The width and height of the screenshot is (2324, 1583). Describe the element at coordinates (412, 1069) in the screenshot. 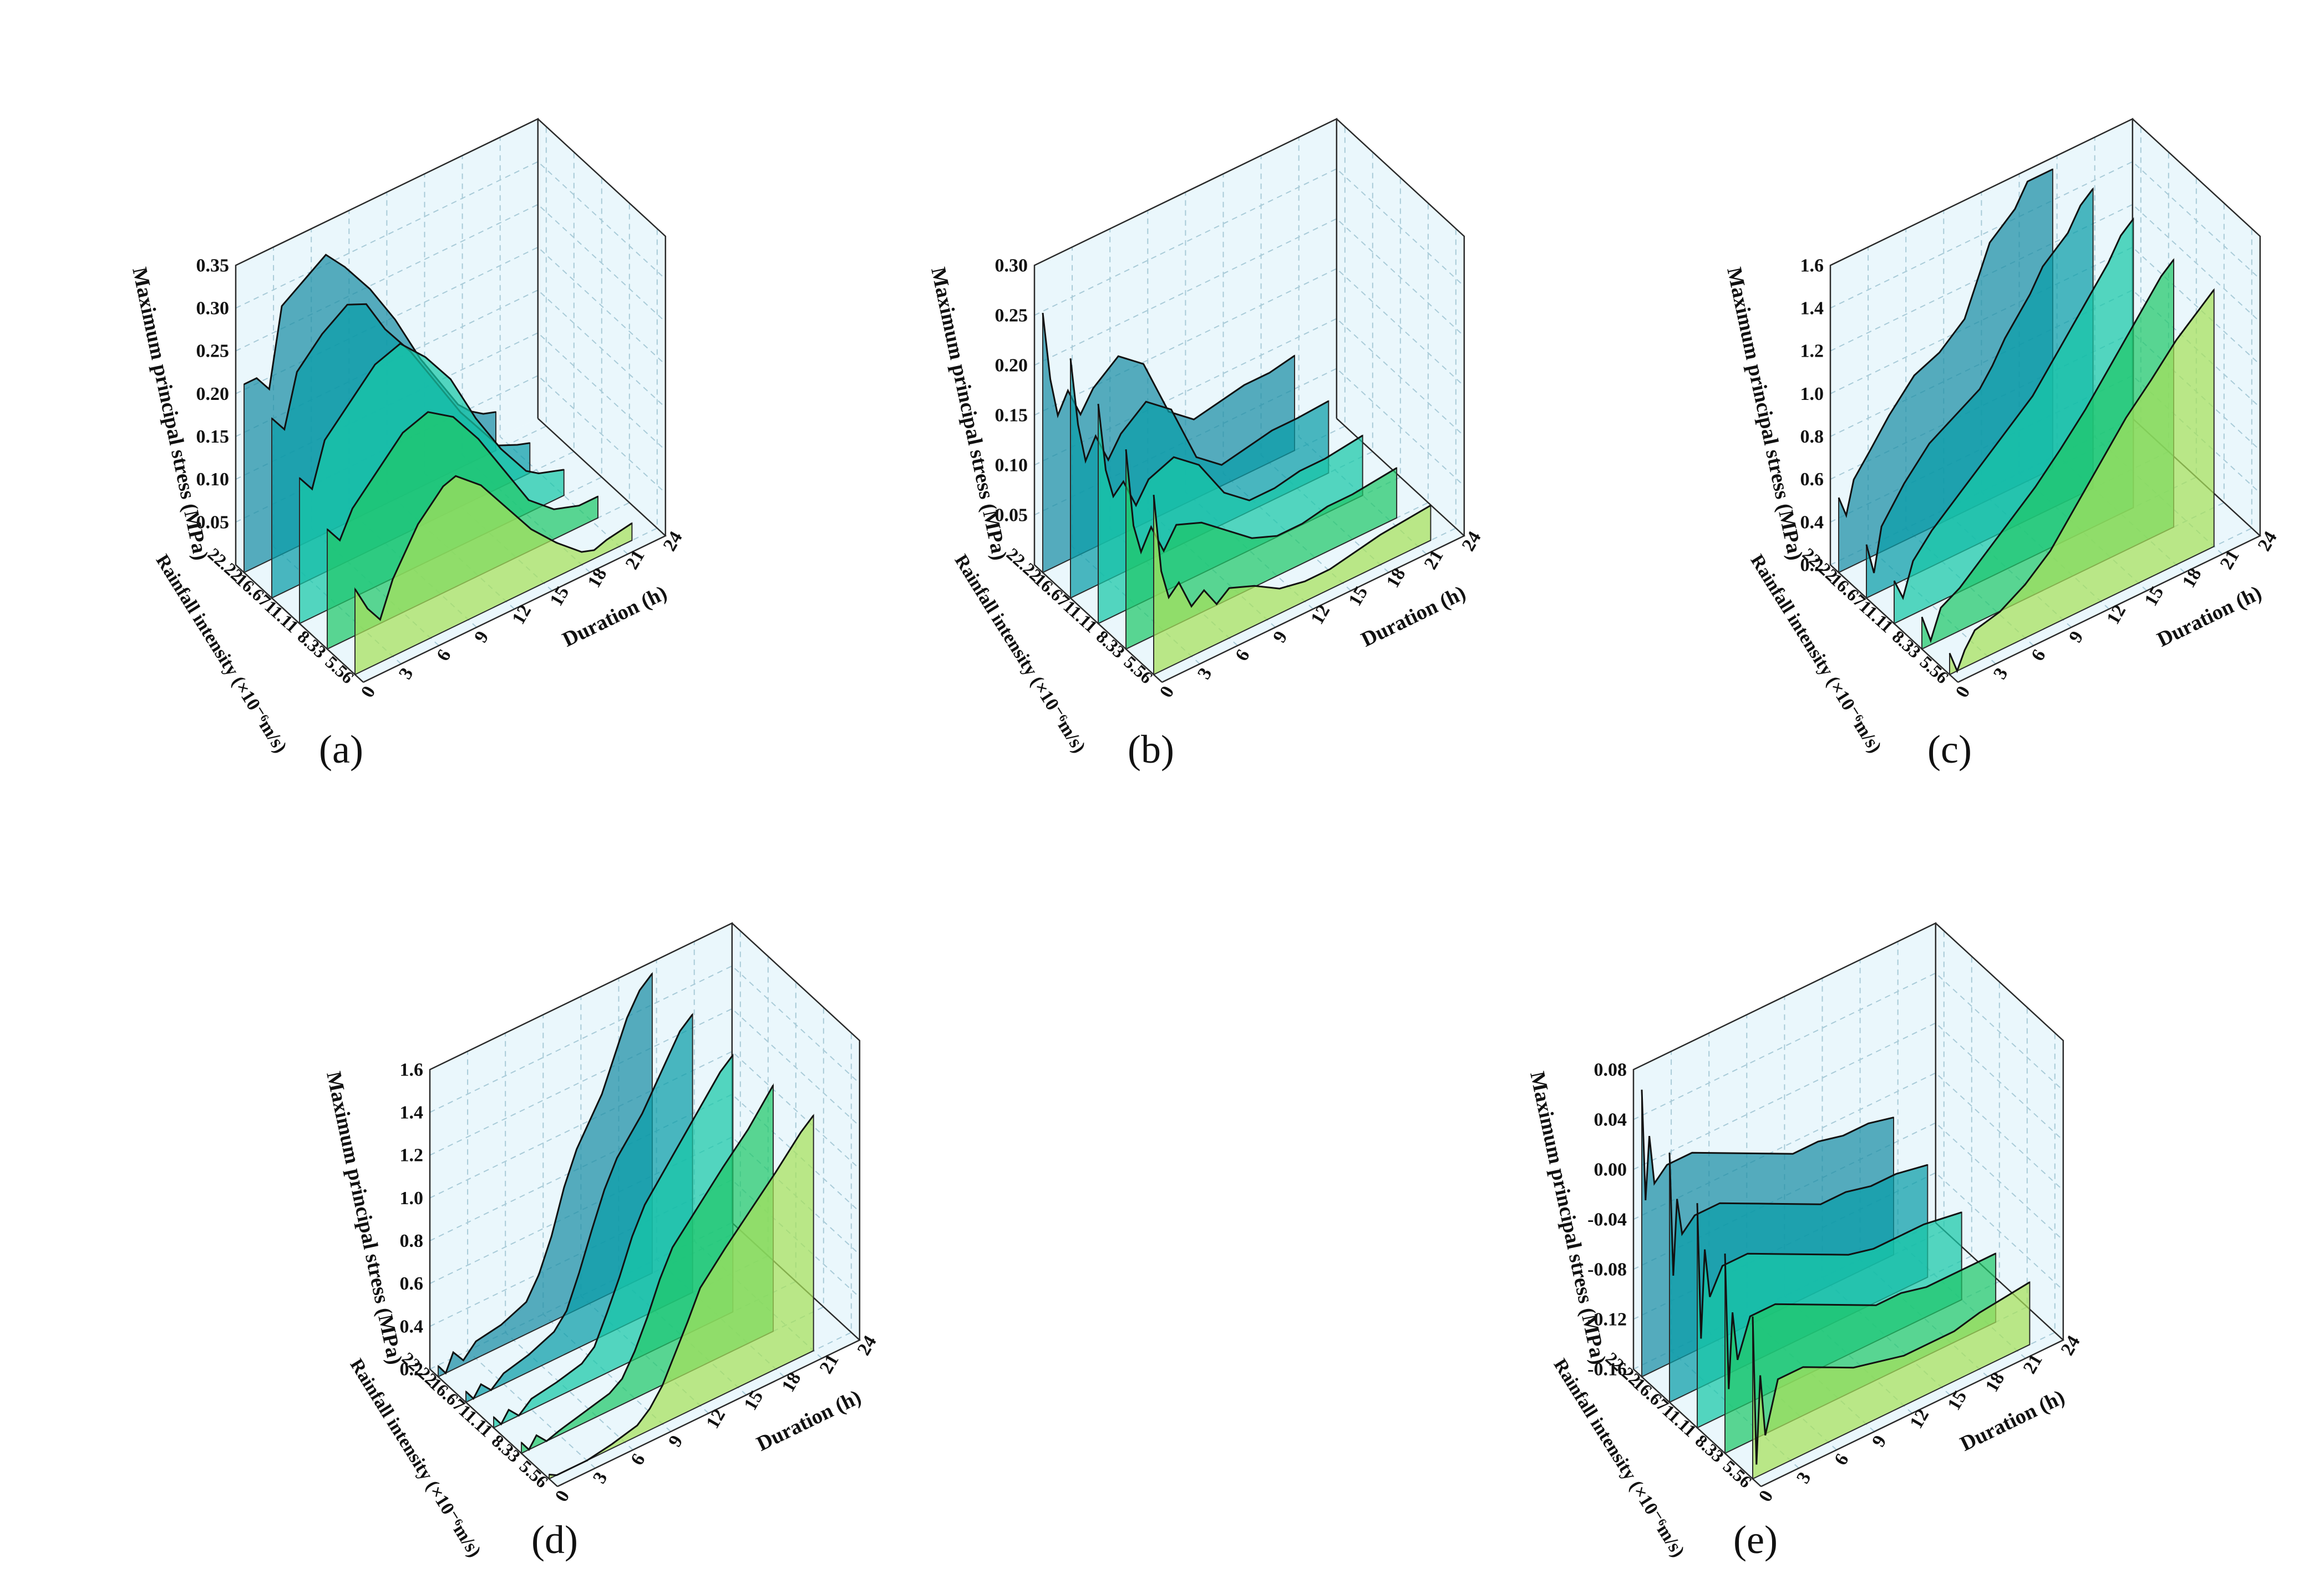

I see `y-tick-label: 1.6` at that location.